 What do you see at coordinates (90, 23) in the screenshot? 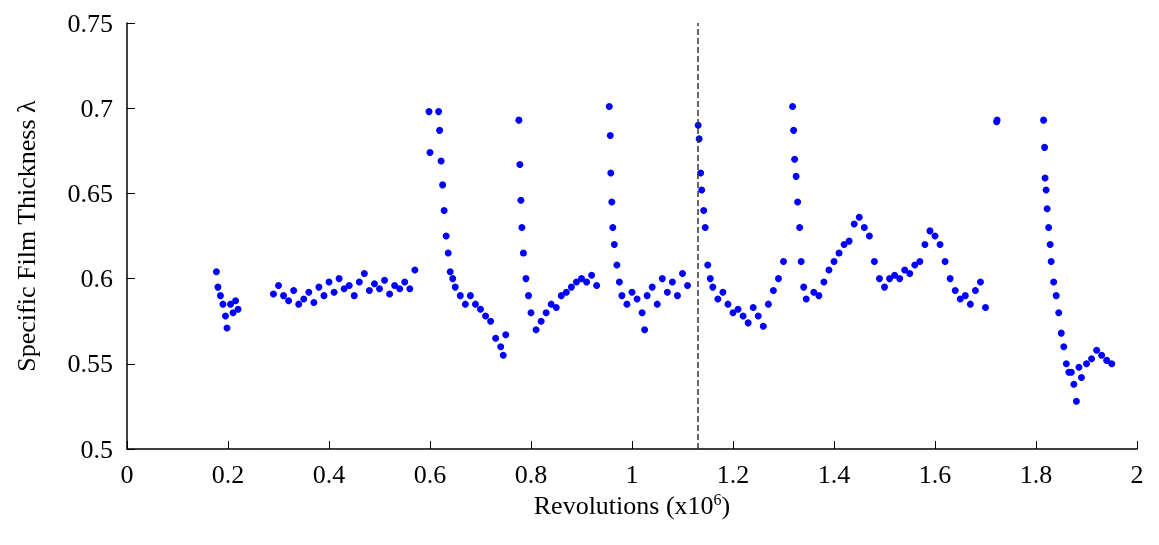
I see `y-tick-label: 0.75` at bounding box center [90, 23].